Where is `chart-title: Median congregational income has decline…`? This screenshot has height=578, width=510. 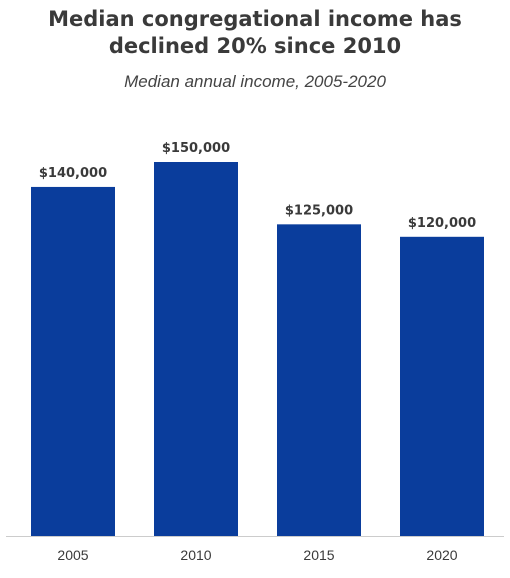 chart-title: Median congregational income has decline… is located at coordinates (255, 33).